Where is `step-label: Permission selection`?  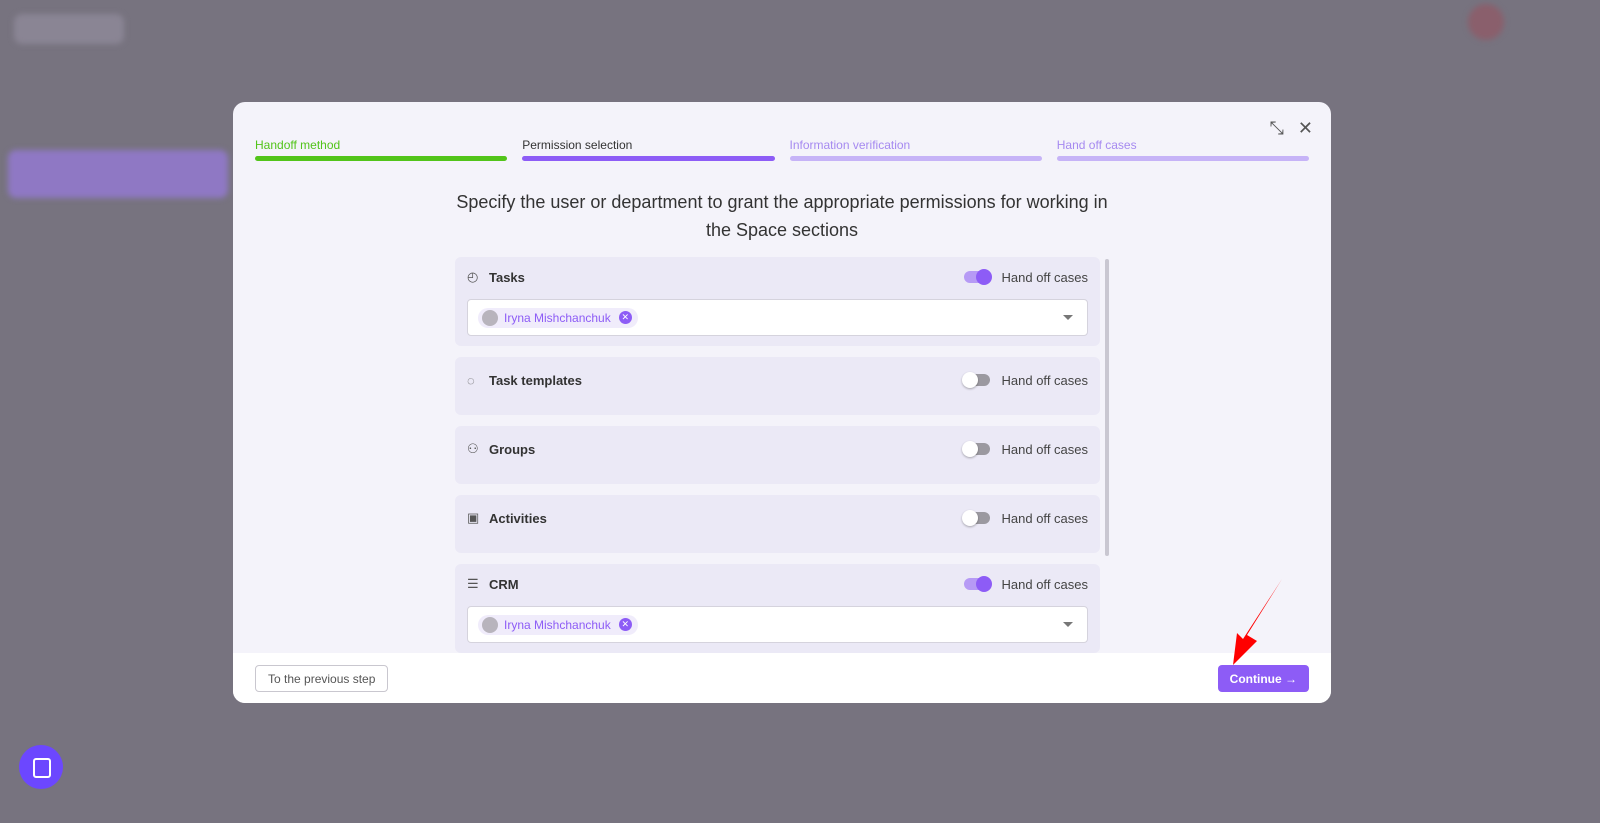
step-label: Permission selection is located at coordinates (577, 145).